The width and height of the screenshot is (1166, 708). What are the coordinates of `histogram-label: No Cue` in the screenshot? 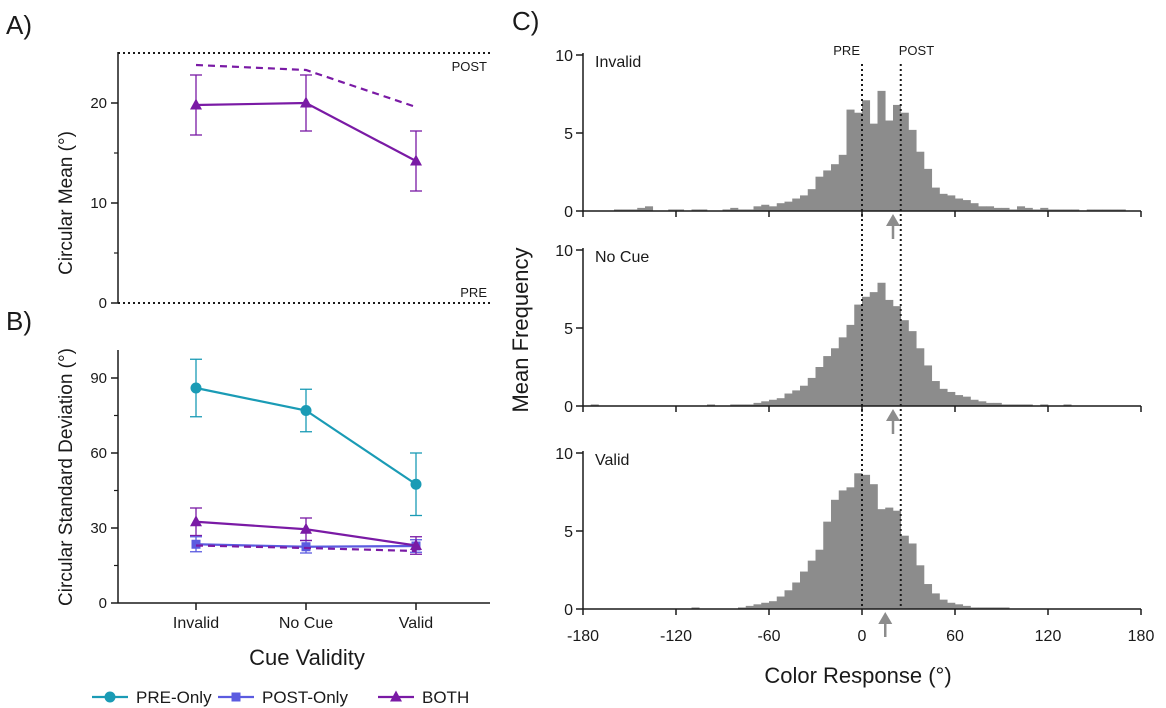 It's located at (622, 257).